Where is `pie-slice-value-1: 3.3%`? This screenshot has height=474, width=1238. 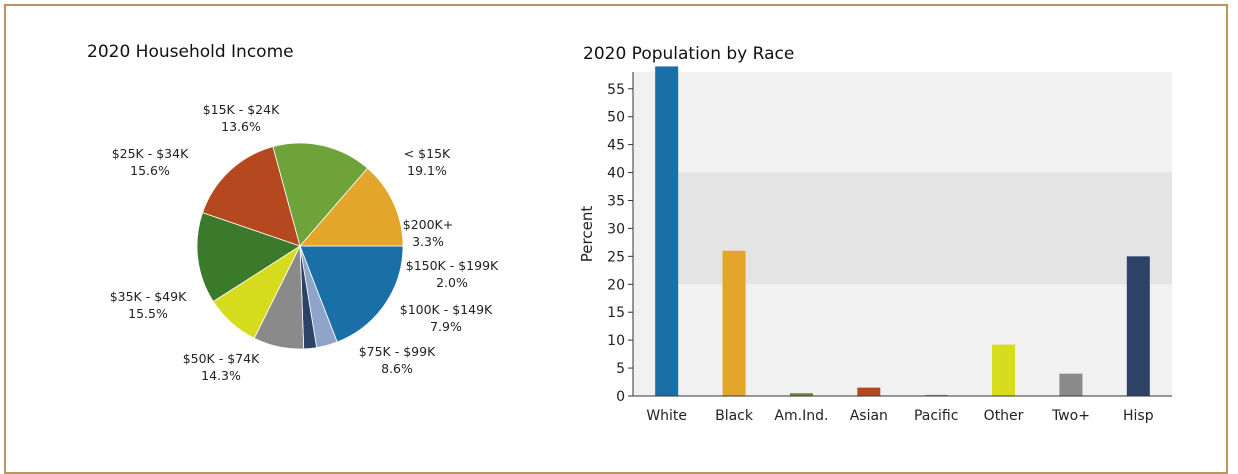 pie-slice-value-1: 3.3% is located at coordinates (428, 241).